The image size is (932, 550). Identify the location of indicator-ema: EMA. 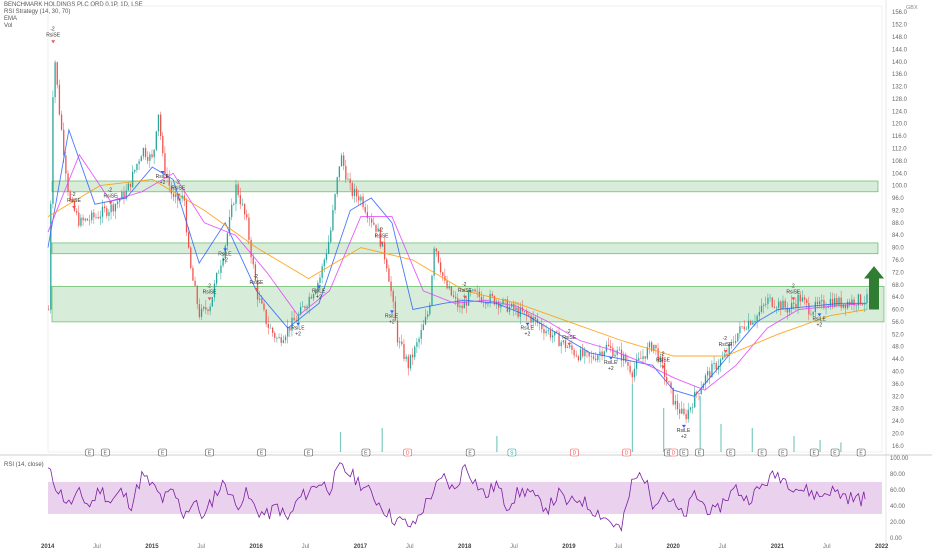
(11, 19).